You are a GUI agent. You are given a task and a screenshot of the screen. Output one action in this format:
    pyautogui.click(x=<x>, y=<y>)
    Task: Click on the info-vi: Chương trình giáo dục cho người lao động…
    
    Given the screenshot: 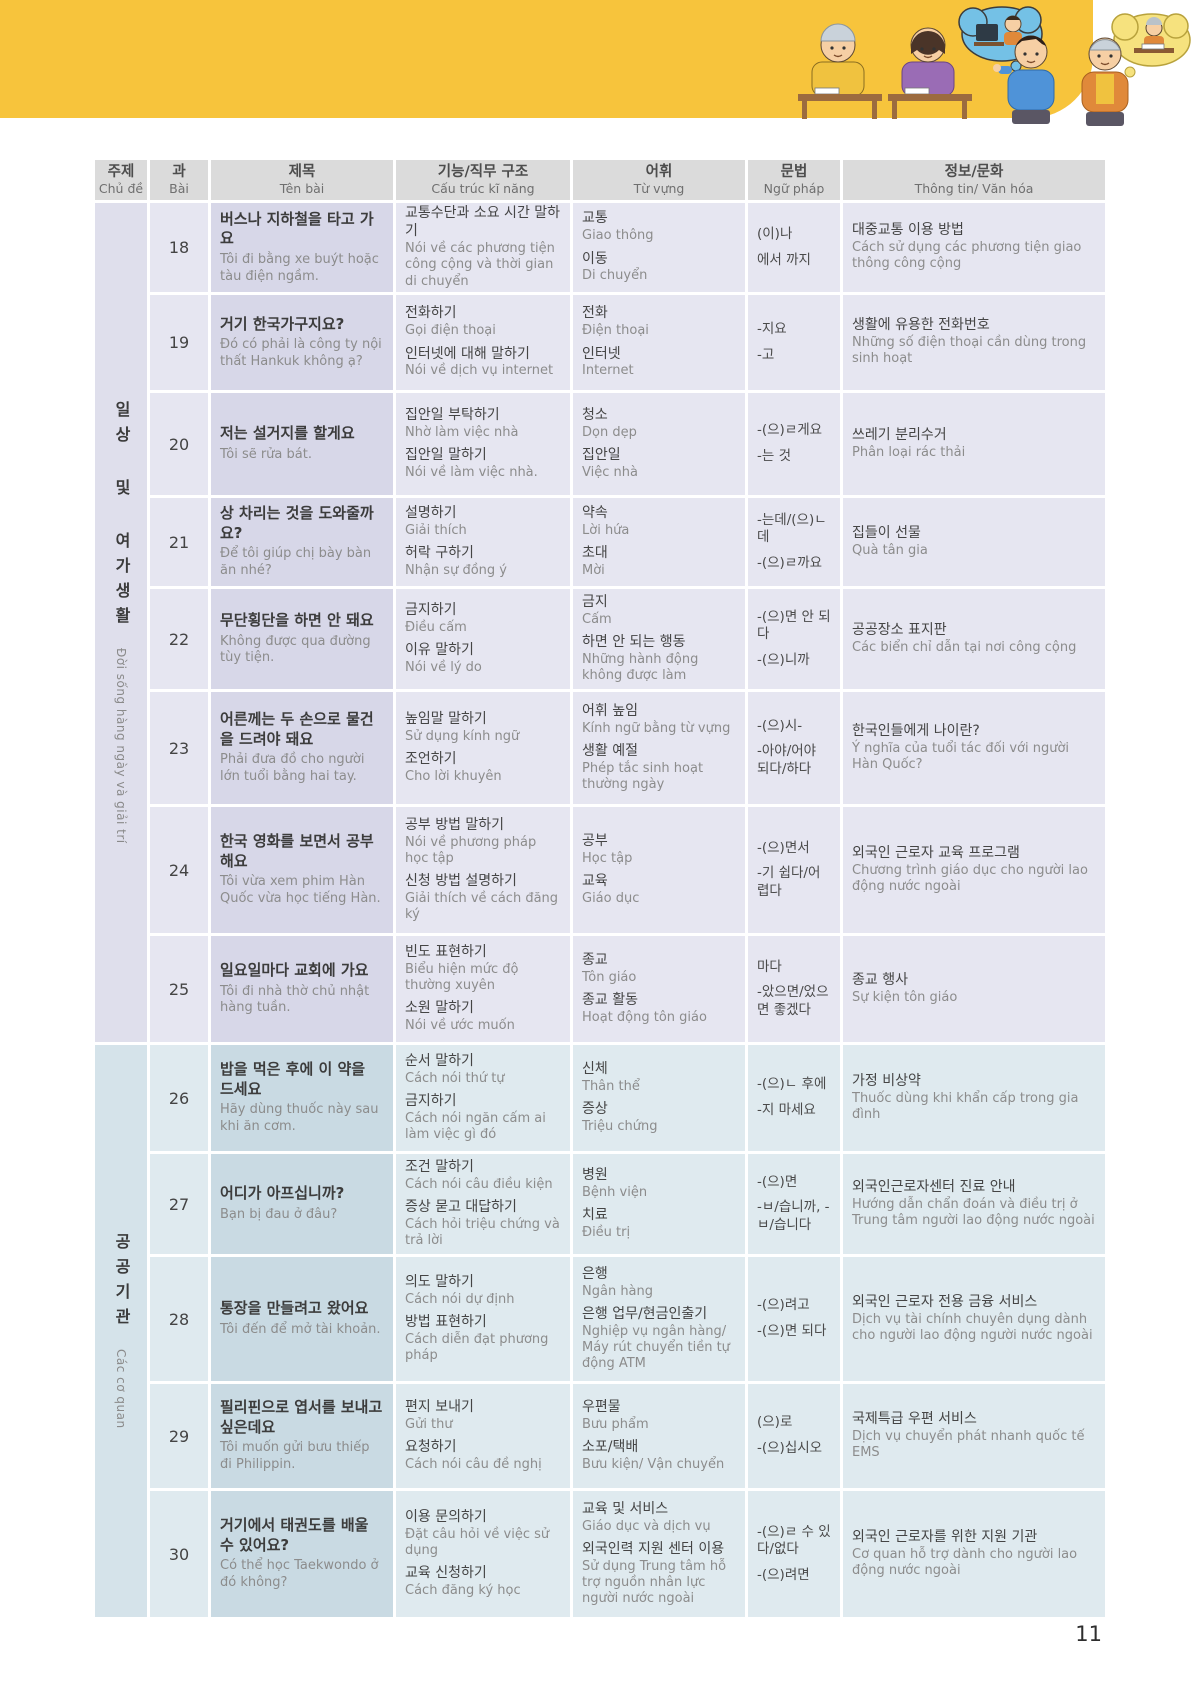 What is the action you would take?
    pyautogui.click(x=970, y=878)
    